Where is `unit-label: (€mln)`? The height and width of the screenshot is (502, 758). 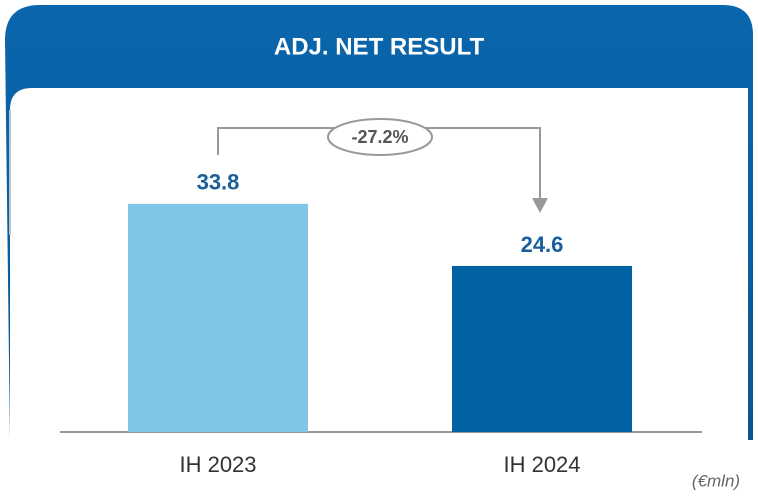 unit-label: (€mln) is located at coordinates (716, 480).